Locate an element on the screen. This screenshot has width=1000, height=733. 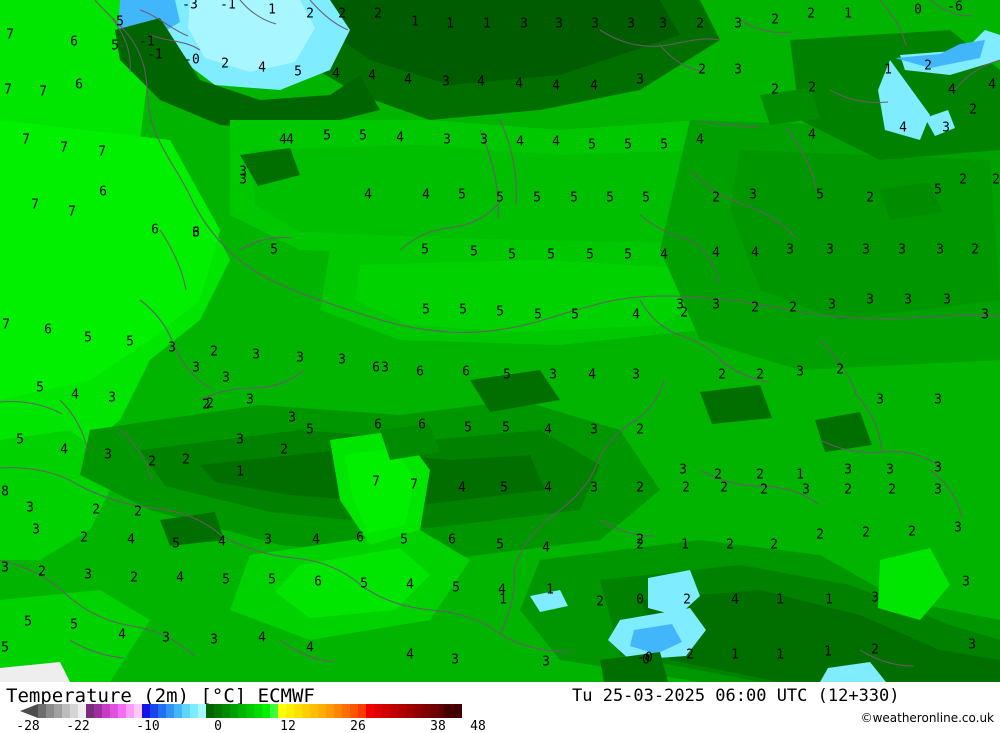
station-temperature-value: -1 is located at coordinates (155, 55).